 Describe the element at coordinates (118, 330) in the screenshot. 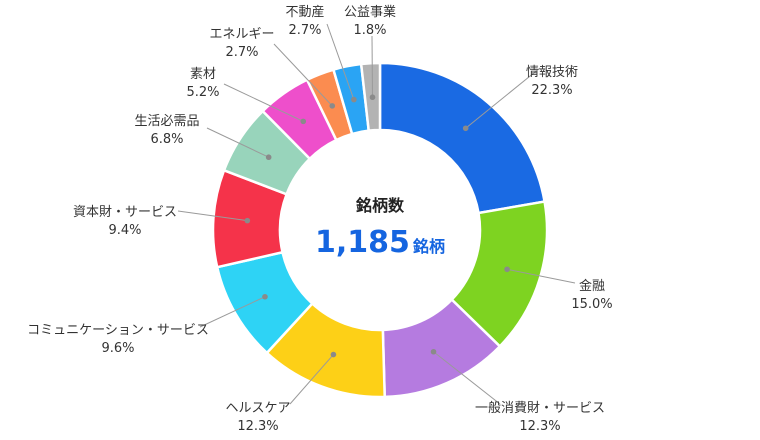

I see `slice-name-5: コミュニケーション・サービス` at that location.